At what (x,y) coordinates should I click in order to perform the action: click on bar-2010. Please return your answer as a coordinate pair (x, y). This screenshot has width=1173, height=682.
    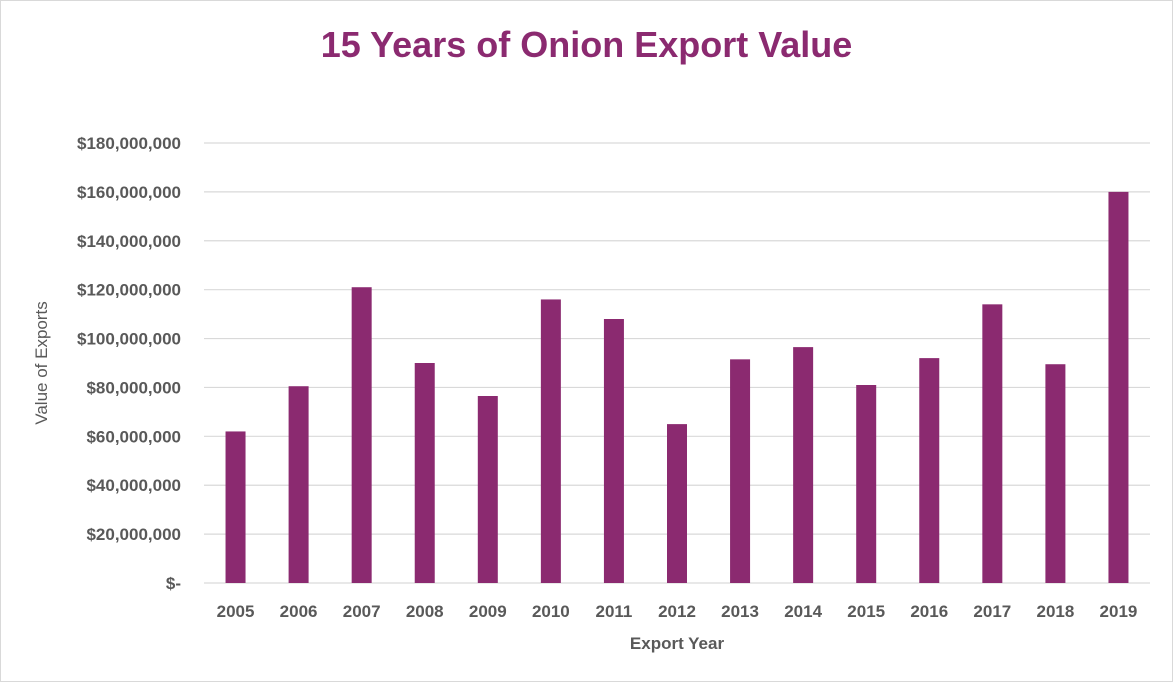
    Looking at the image, I should click on (550, 441).